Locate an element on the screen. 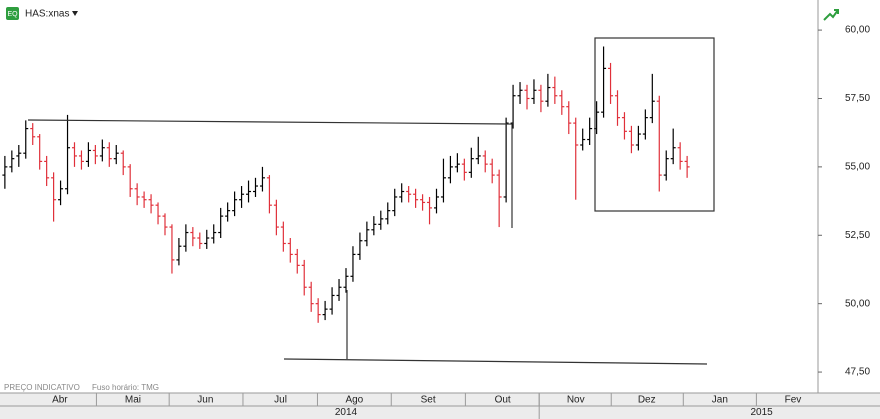 This screenshot has height=419, width=880. x-tick-label: Ago is located at coordinates (354, 400).